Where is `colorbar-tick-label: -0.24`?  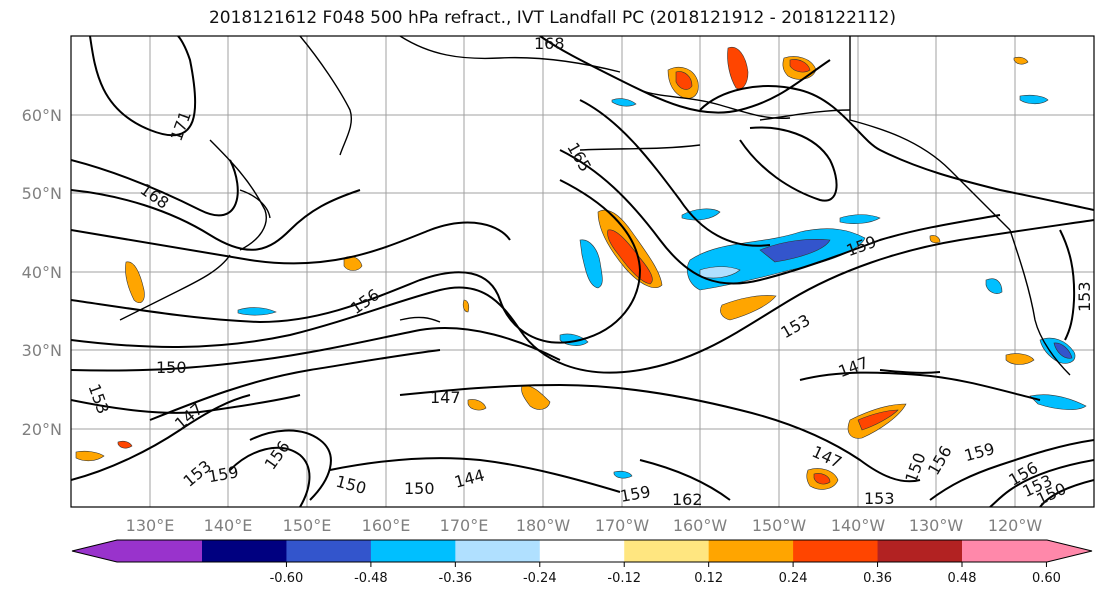 colorbar-tick-label: -0.24 is located at coordinates (540, 578).